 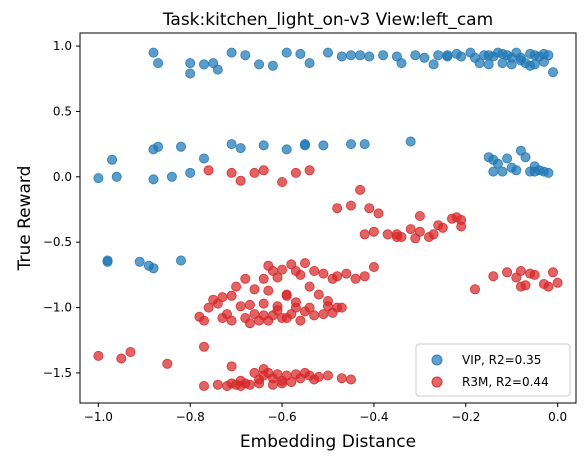 I want to click on legend-label-vip: VIP, R2=0.35, so click(x=501, y=360).